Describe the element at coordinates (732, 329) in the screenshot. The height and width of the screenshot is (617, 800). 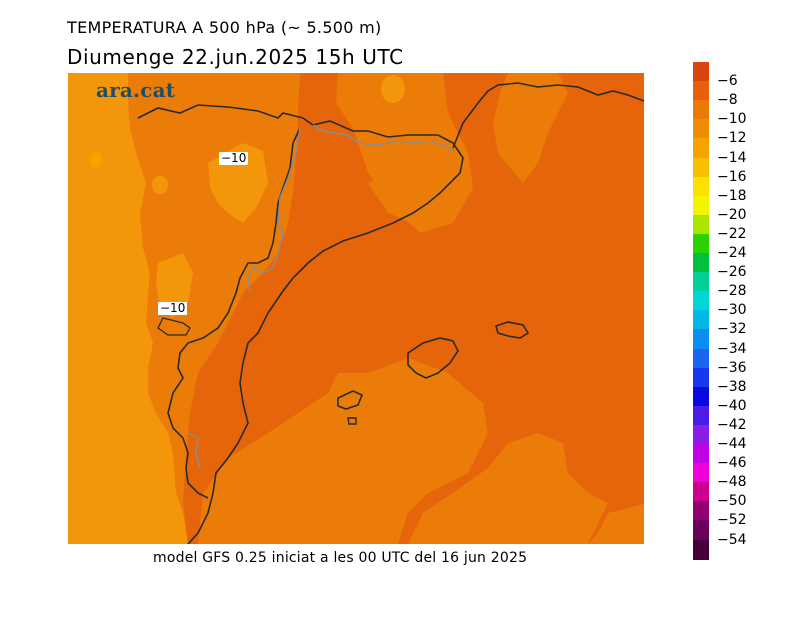
I see `legend-label: −32` at that location.